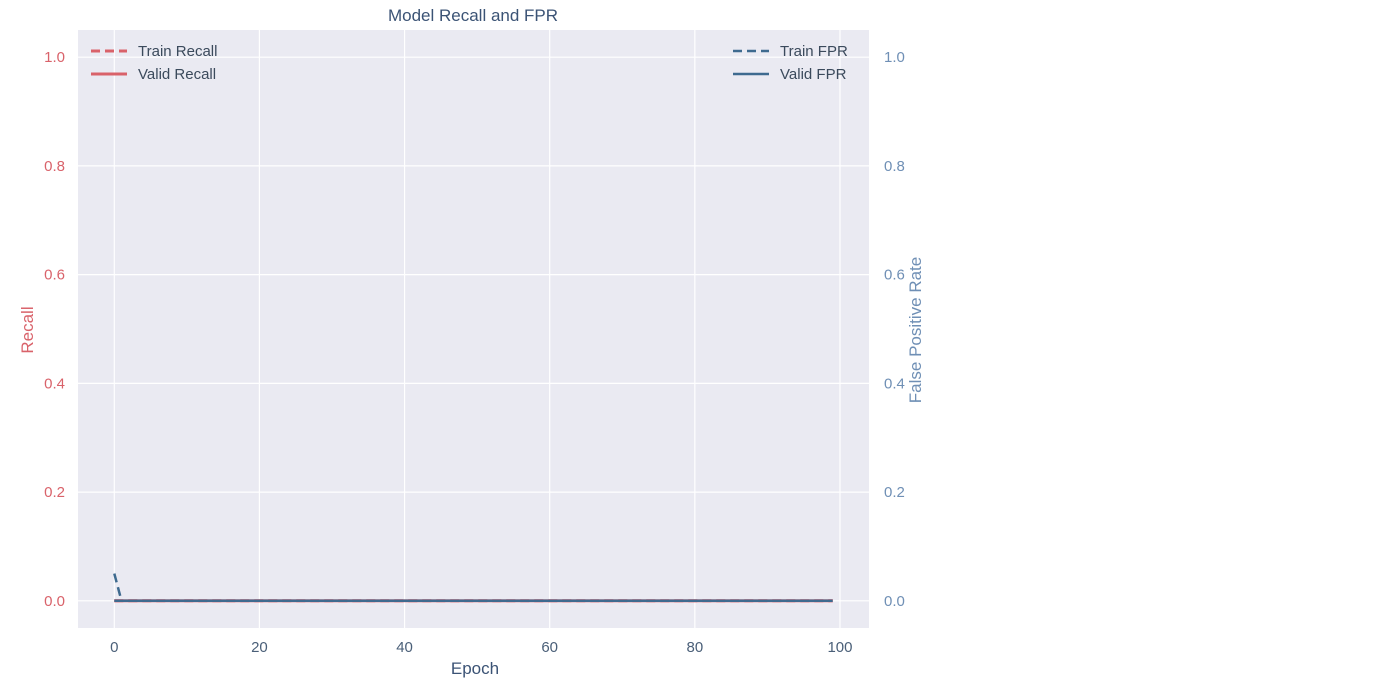  Describe the element at coordinates (177, 51) in the screenshot. I see `legend-label-train-recall: Train Recall` at that location.